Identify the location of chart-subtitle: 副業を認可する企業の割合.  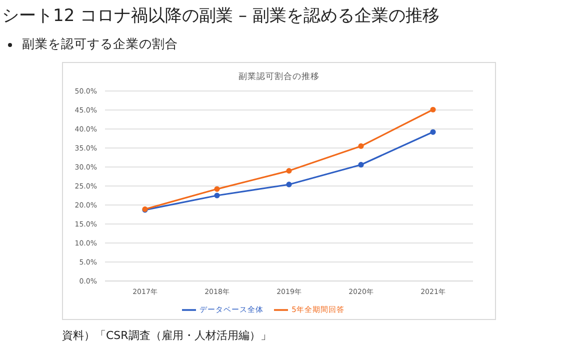
(99, 44).